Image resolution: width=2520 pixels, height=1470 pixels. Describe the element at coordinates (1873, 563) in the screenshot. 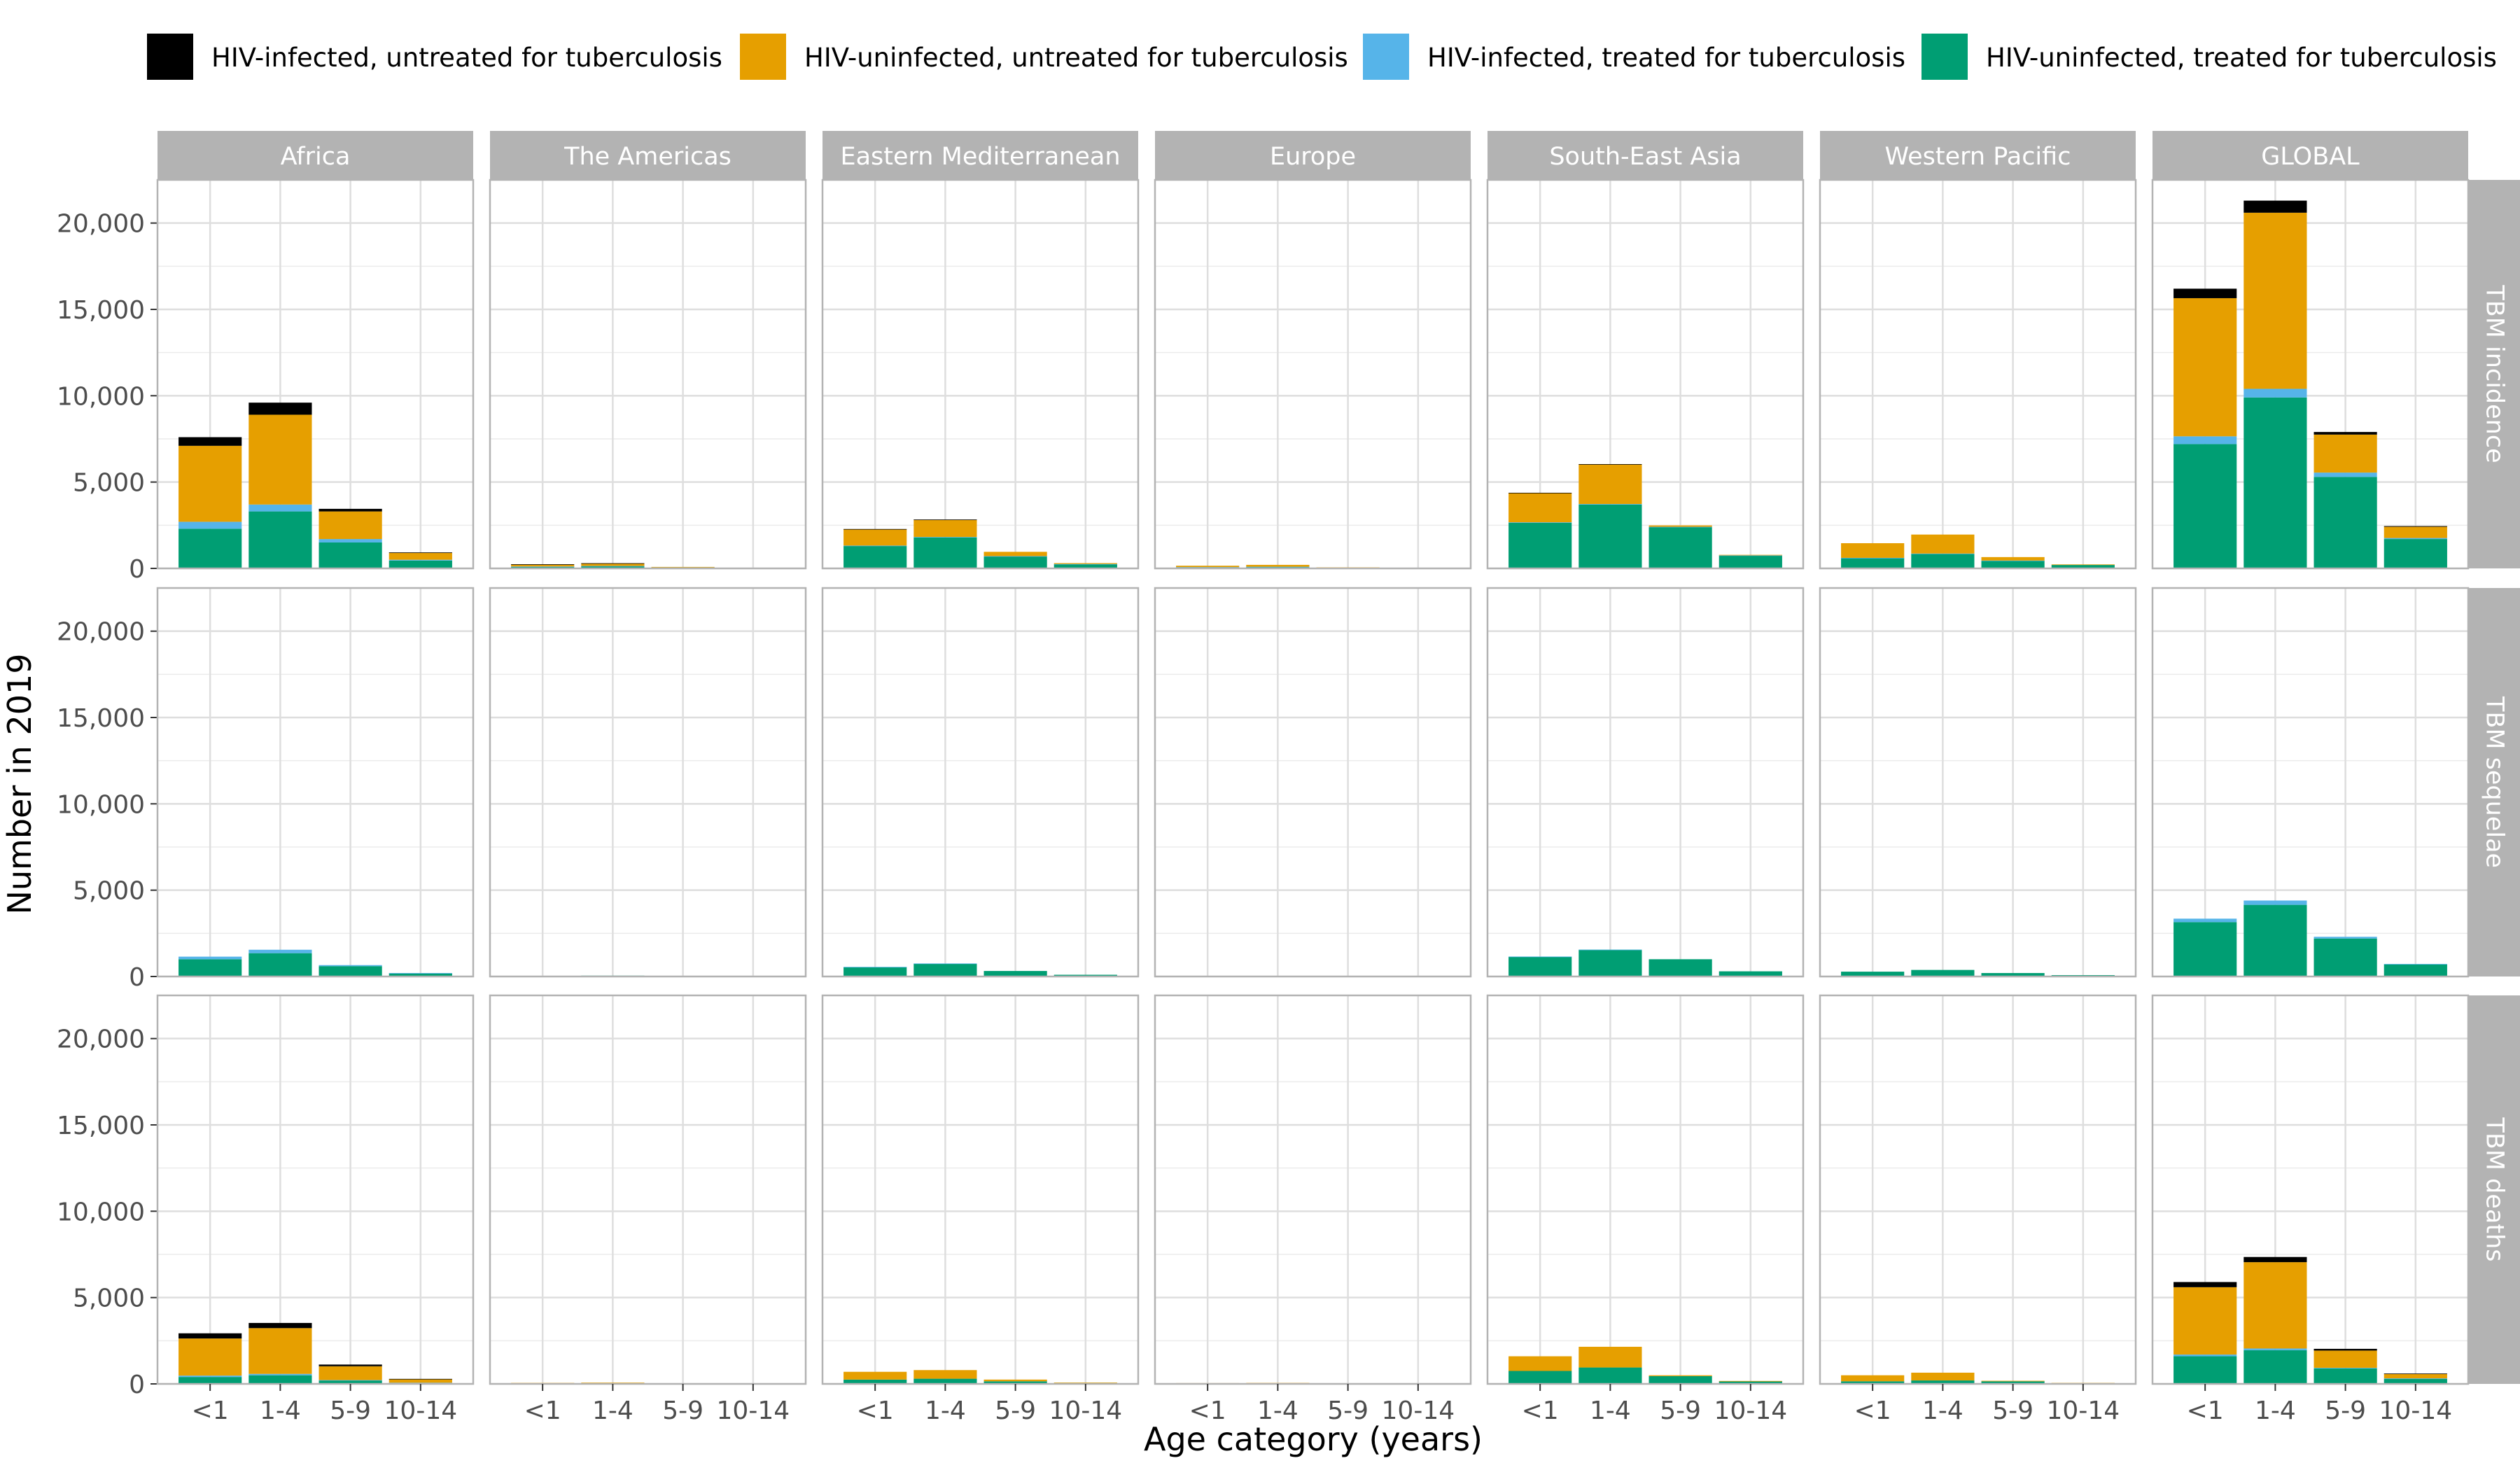

I see `bar-tbm-incidence-western-pacific-1-hiv-uninfected-treated-for-tuberculosis` at that location.